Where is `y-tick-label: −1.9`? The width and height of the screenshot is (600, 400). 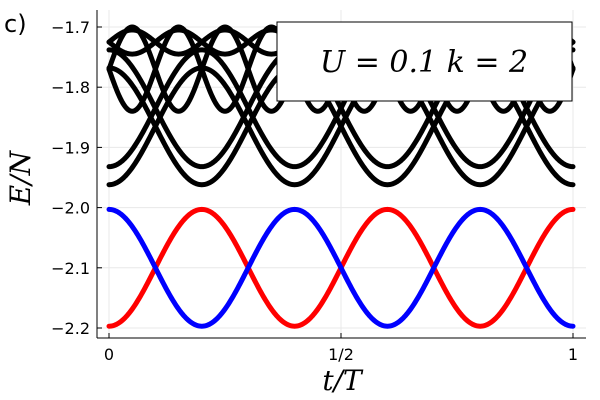
y-tick-label: −1.9 is located at coordinates (70, 147).